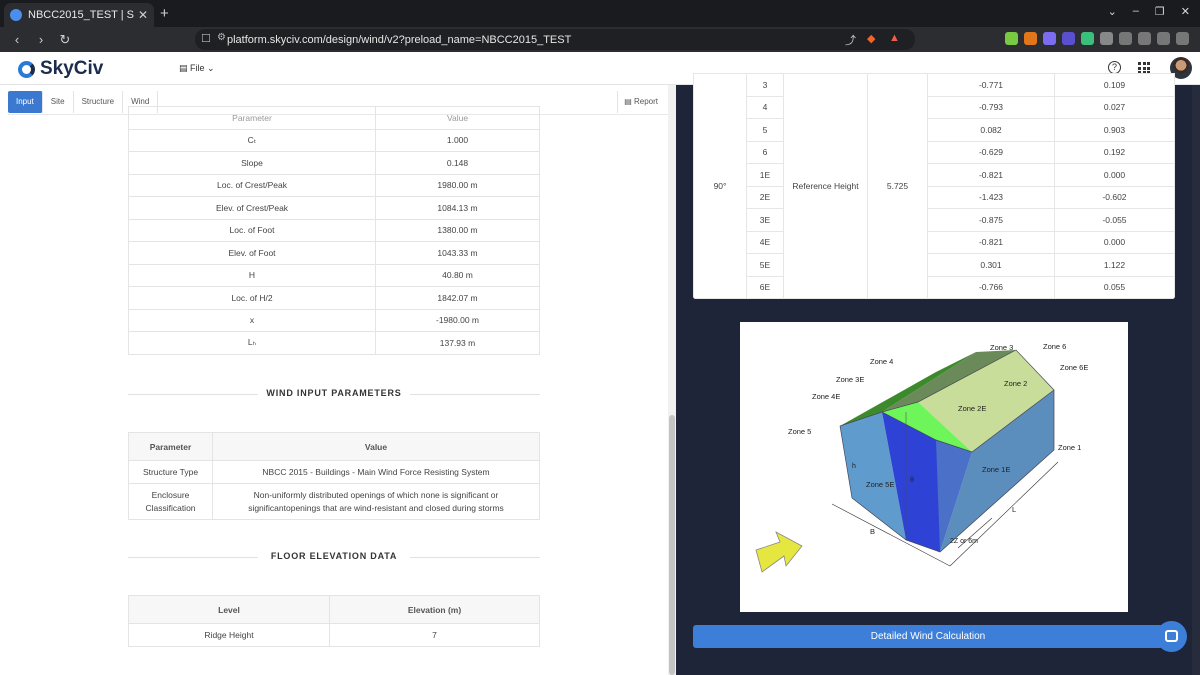  What do you see at coordinates (1011, 38) in the screenshot?
I see `extension-leaf-icon` at bounding box center [1011, 38].